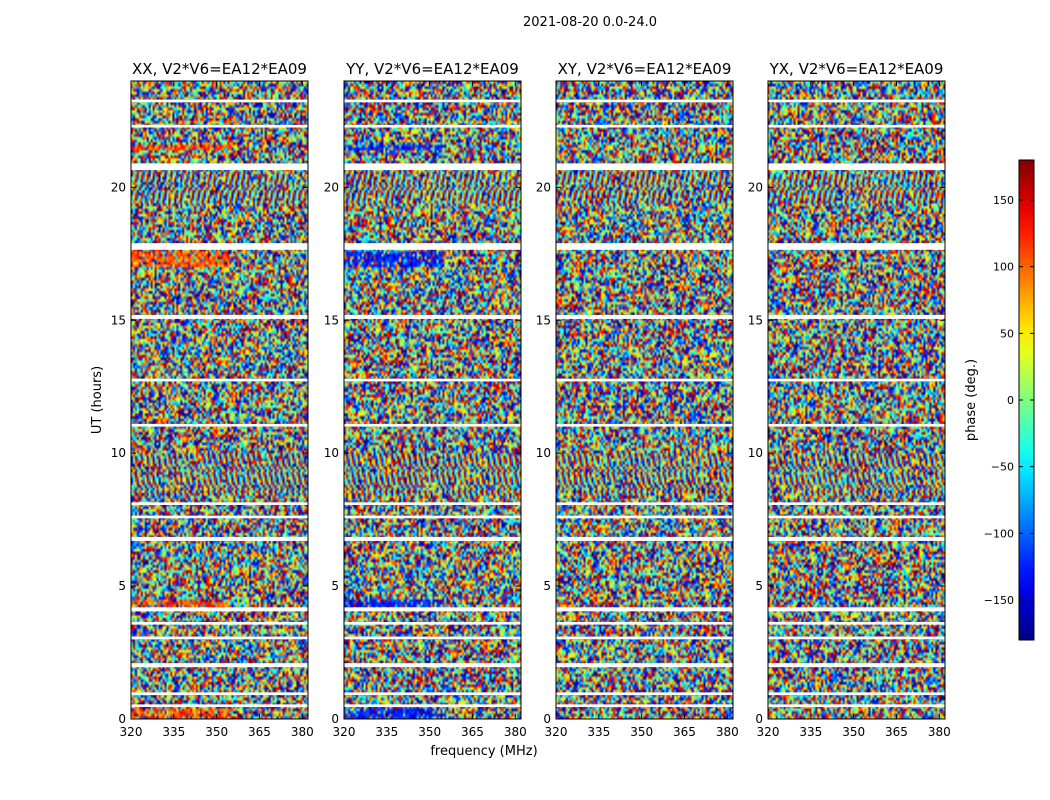 The height and width of the screenshot is (800, 1050). What do you see at coordinates (1009, 400) in the screenshot?
I see `colorbar: 150 100 50 0 −50 −100 −150` at bounding box center [1009, 400].